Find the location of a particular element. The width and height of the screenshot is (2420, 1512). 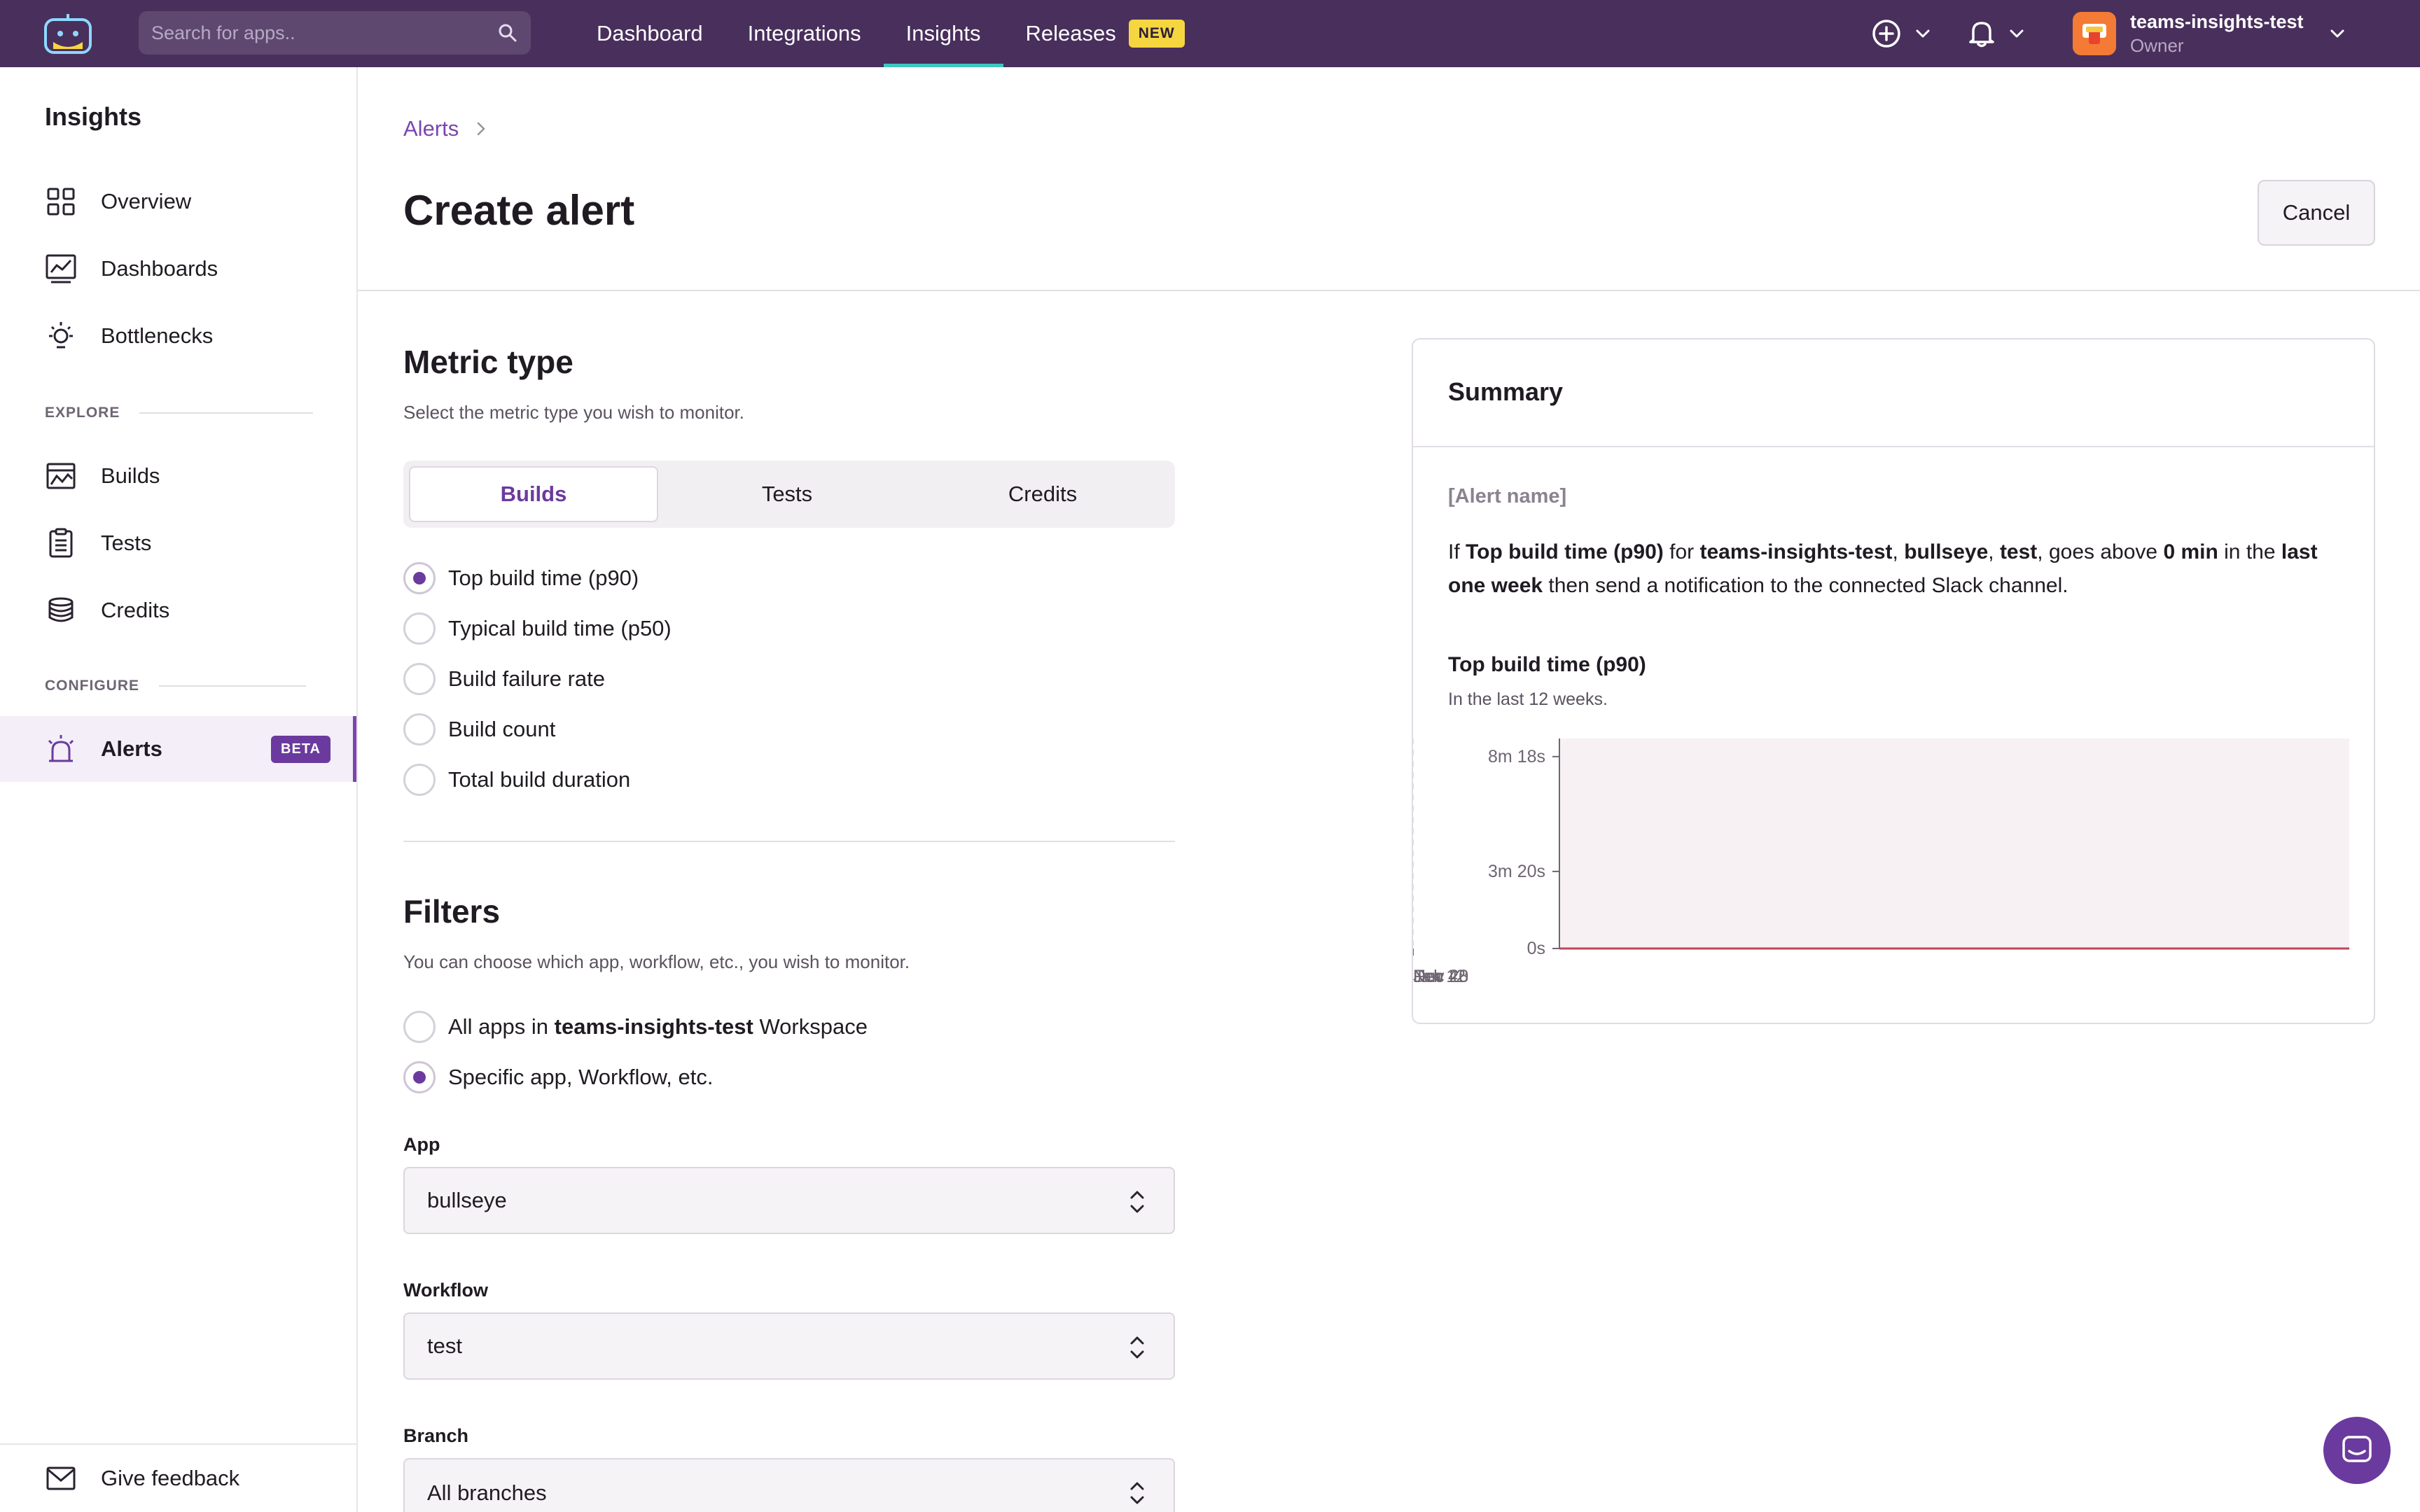

search-box is located at coordinates (335, 33).